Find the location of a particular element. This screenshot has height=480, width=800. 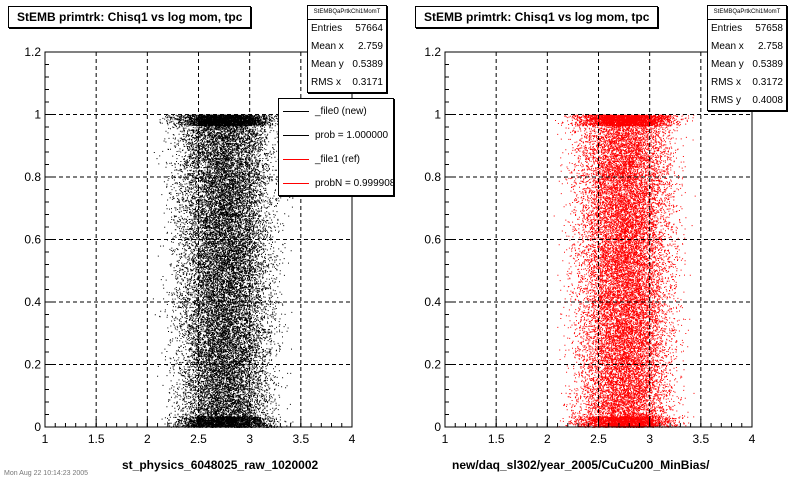

legend-label: _file1 (ref) is located at coordinates (338, 159).